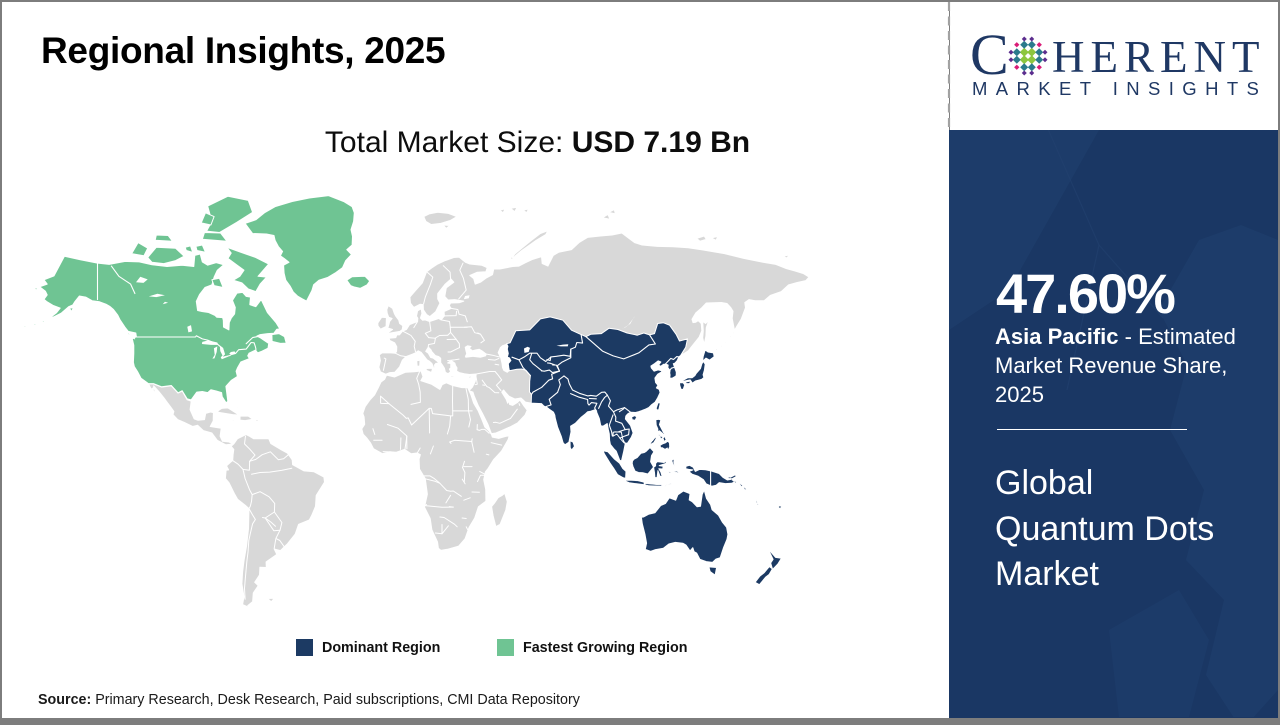  What do you see at coordinates (1158, 57) in the screenshot?
I see `svg-text: HERENT` at bounding box center [1158, 57].